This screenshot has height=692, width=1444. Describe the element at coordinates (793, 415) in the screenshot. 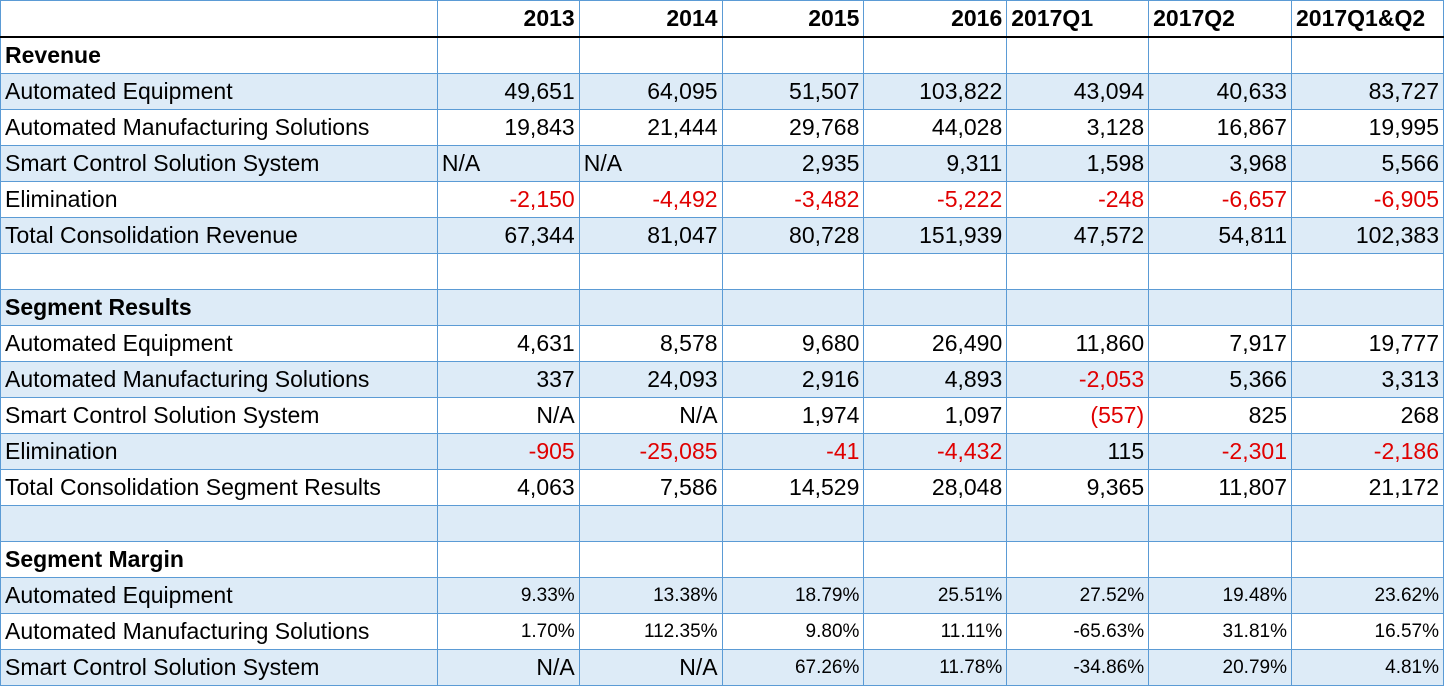

I see `value-cell: 1,974` at that location.